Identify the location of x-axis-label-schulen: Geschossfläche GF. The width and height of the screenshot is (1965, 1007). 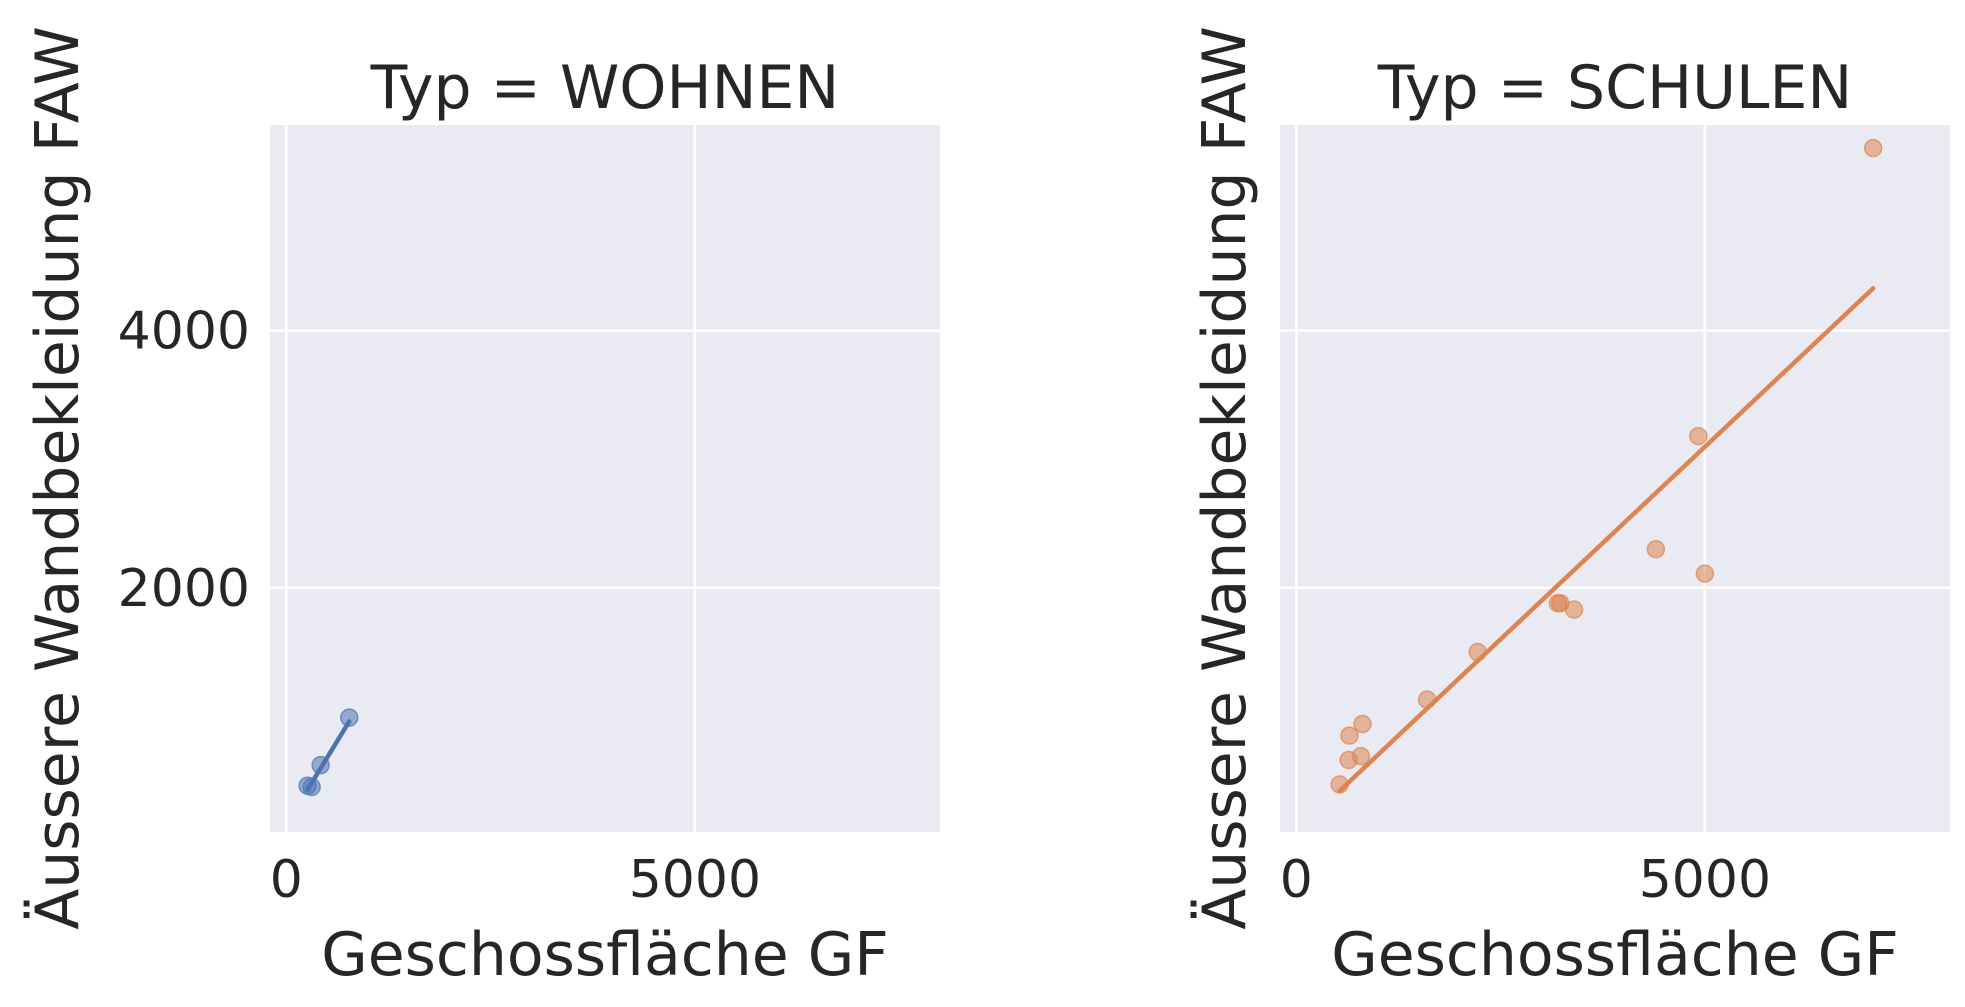
(1614, 955).